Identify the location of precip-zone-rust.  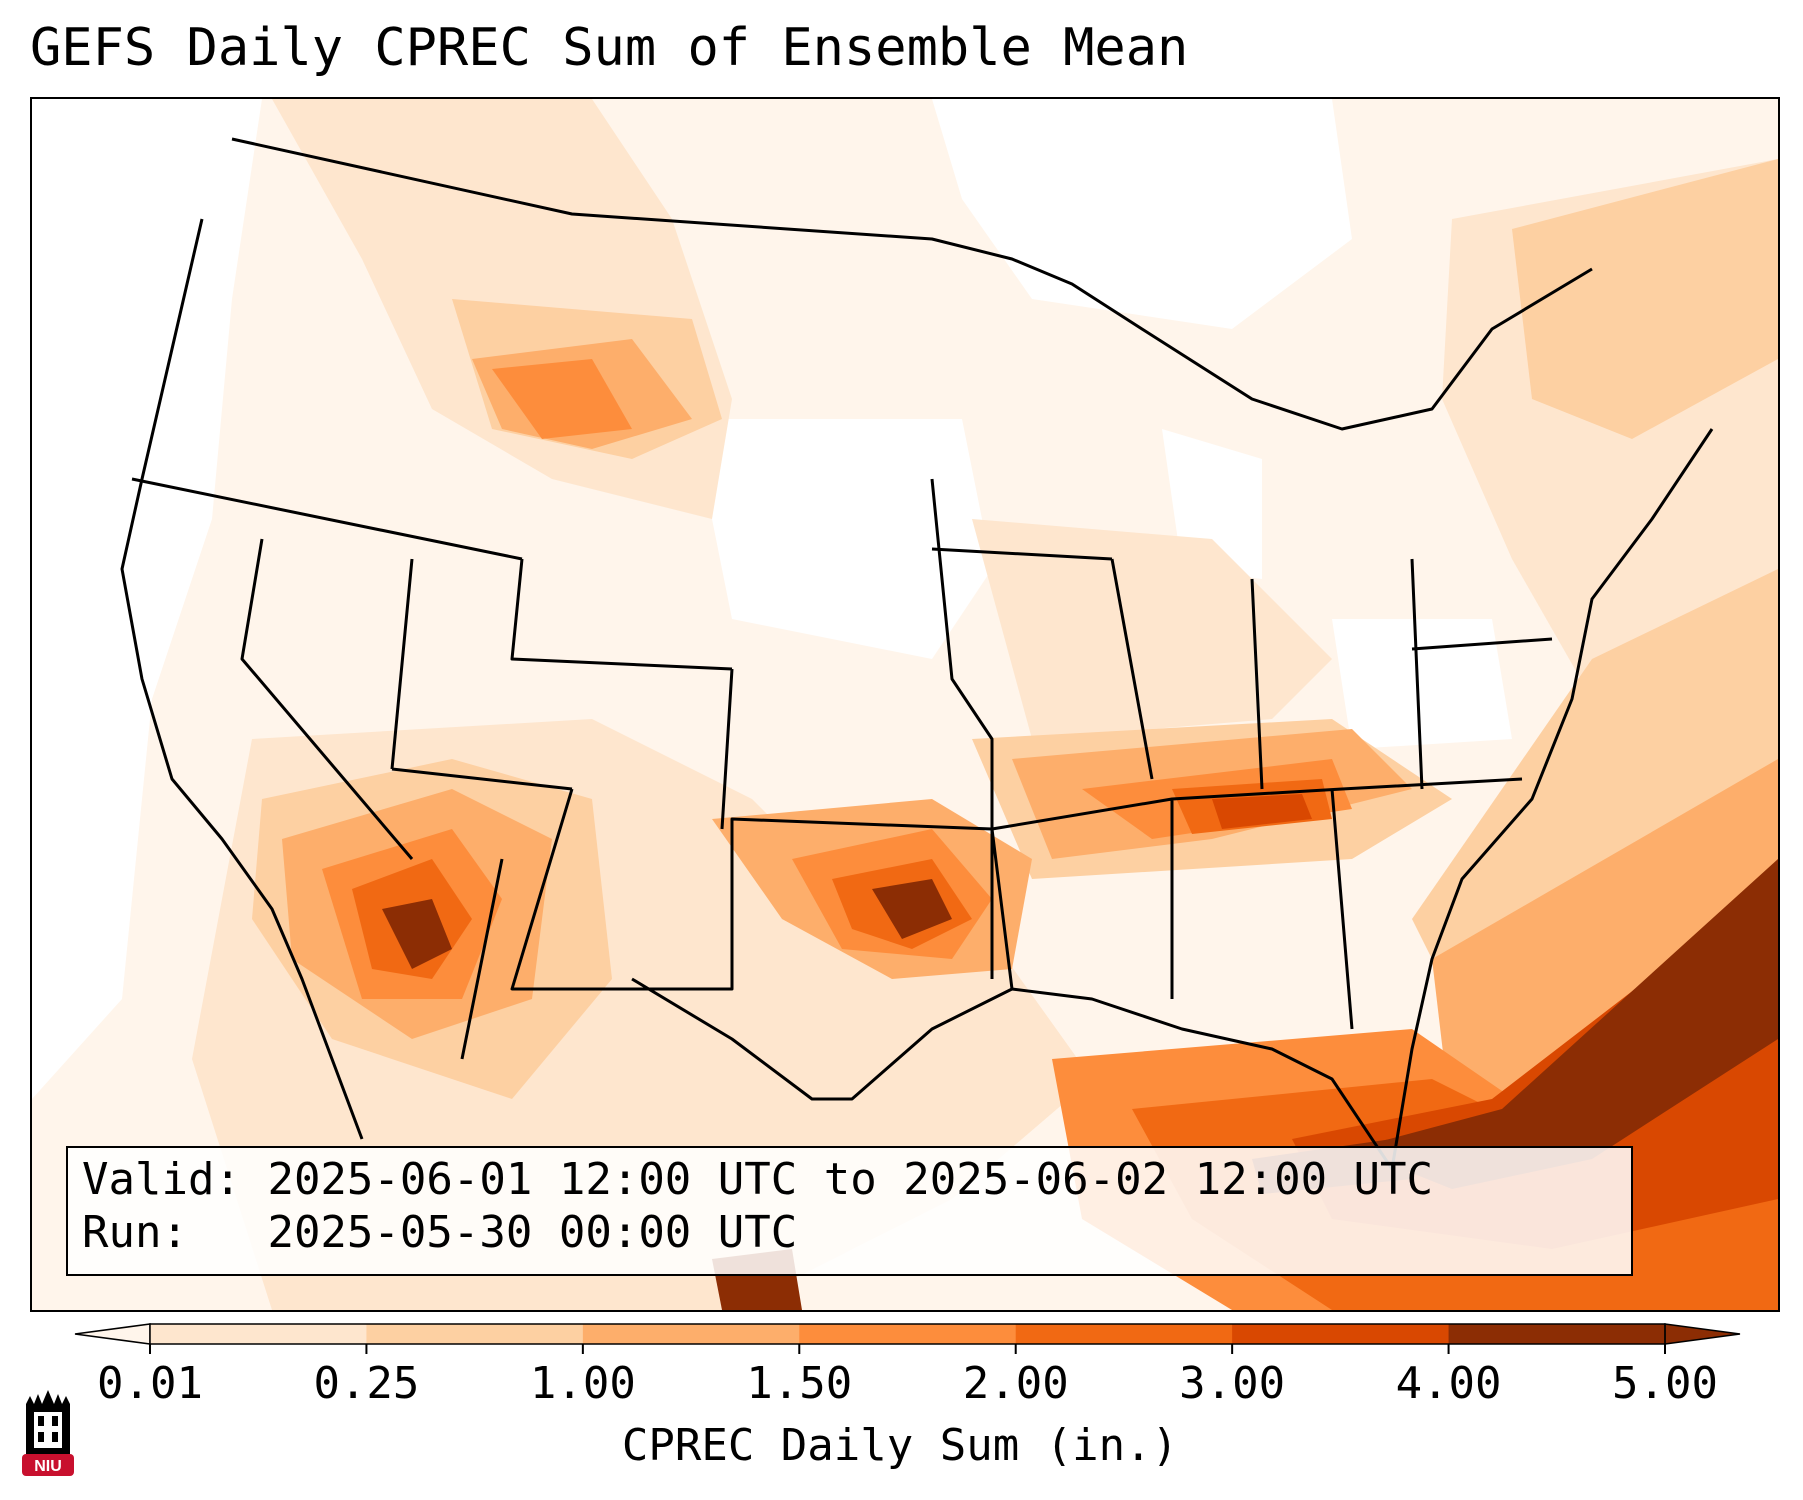
(1262, 811).